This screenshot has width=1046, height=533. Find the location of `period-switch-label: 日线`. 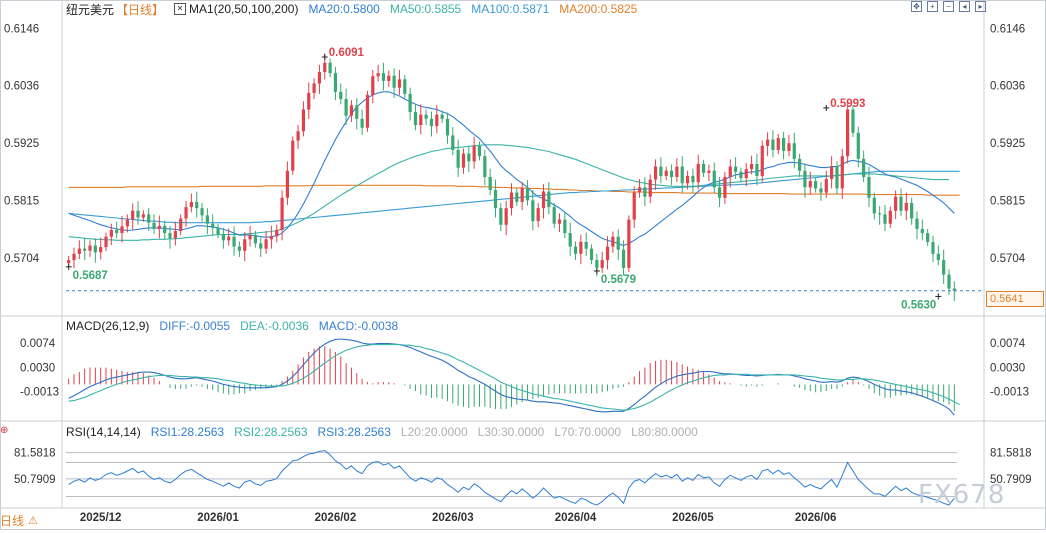

period-switch-label: 日线 is located at coordinates (12, 521).